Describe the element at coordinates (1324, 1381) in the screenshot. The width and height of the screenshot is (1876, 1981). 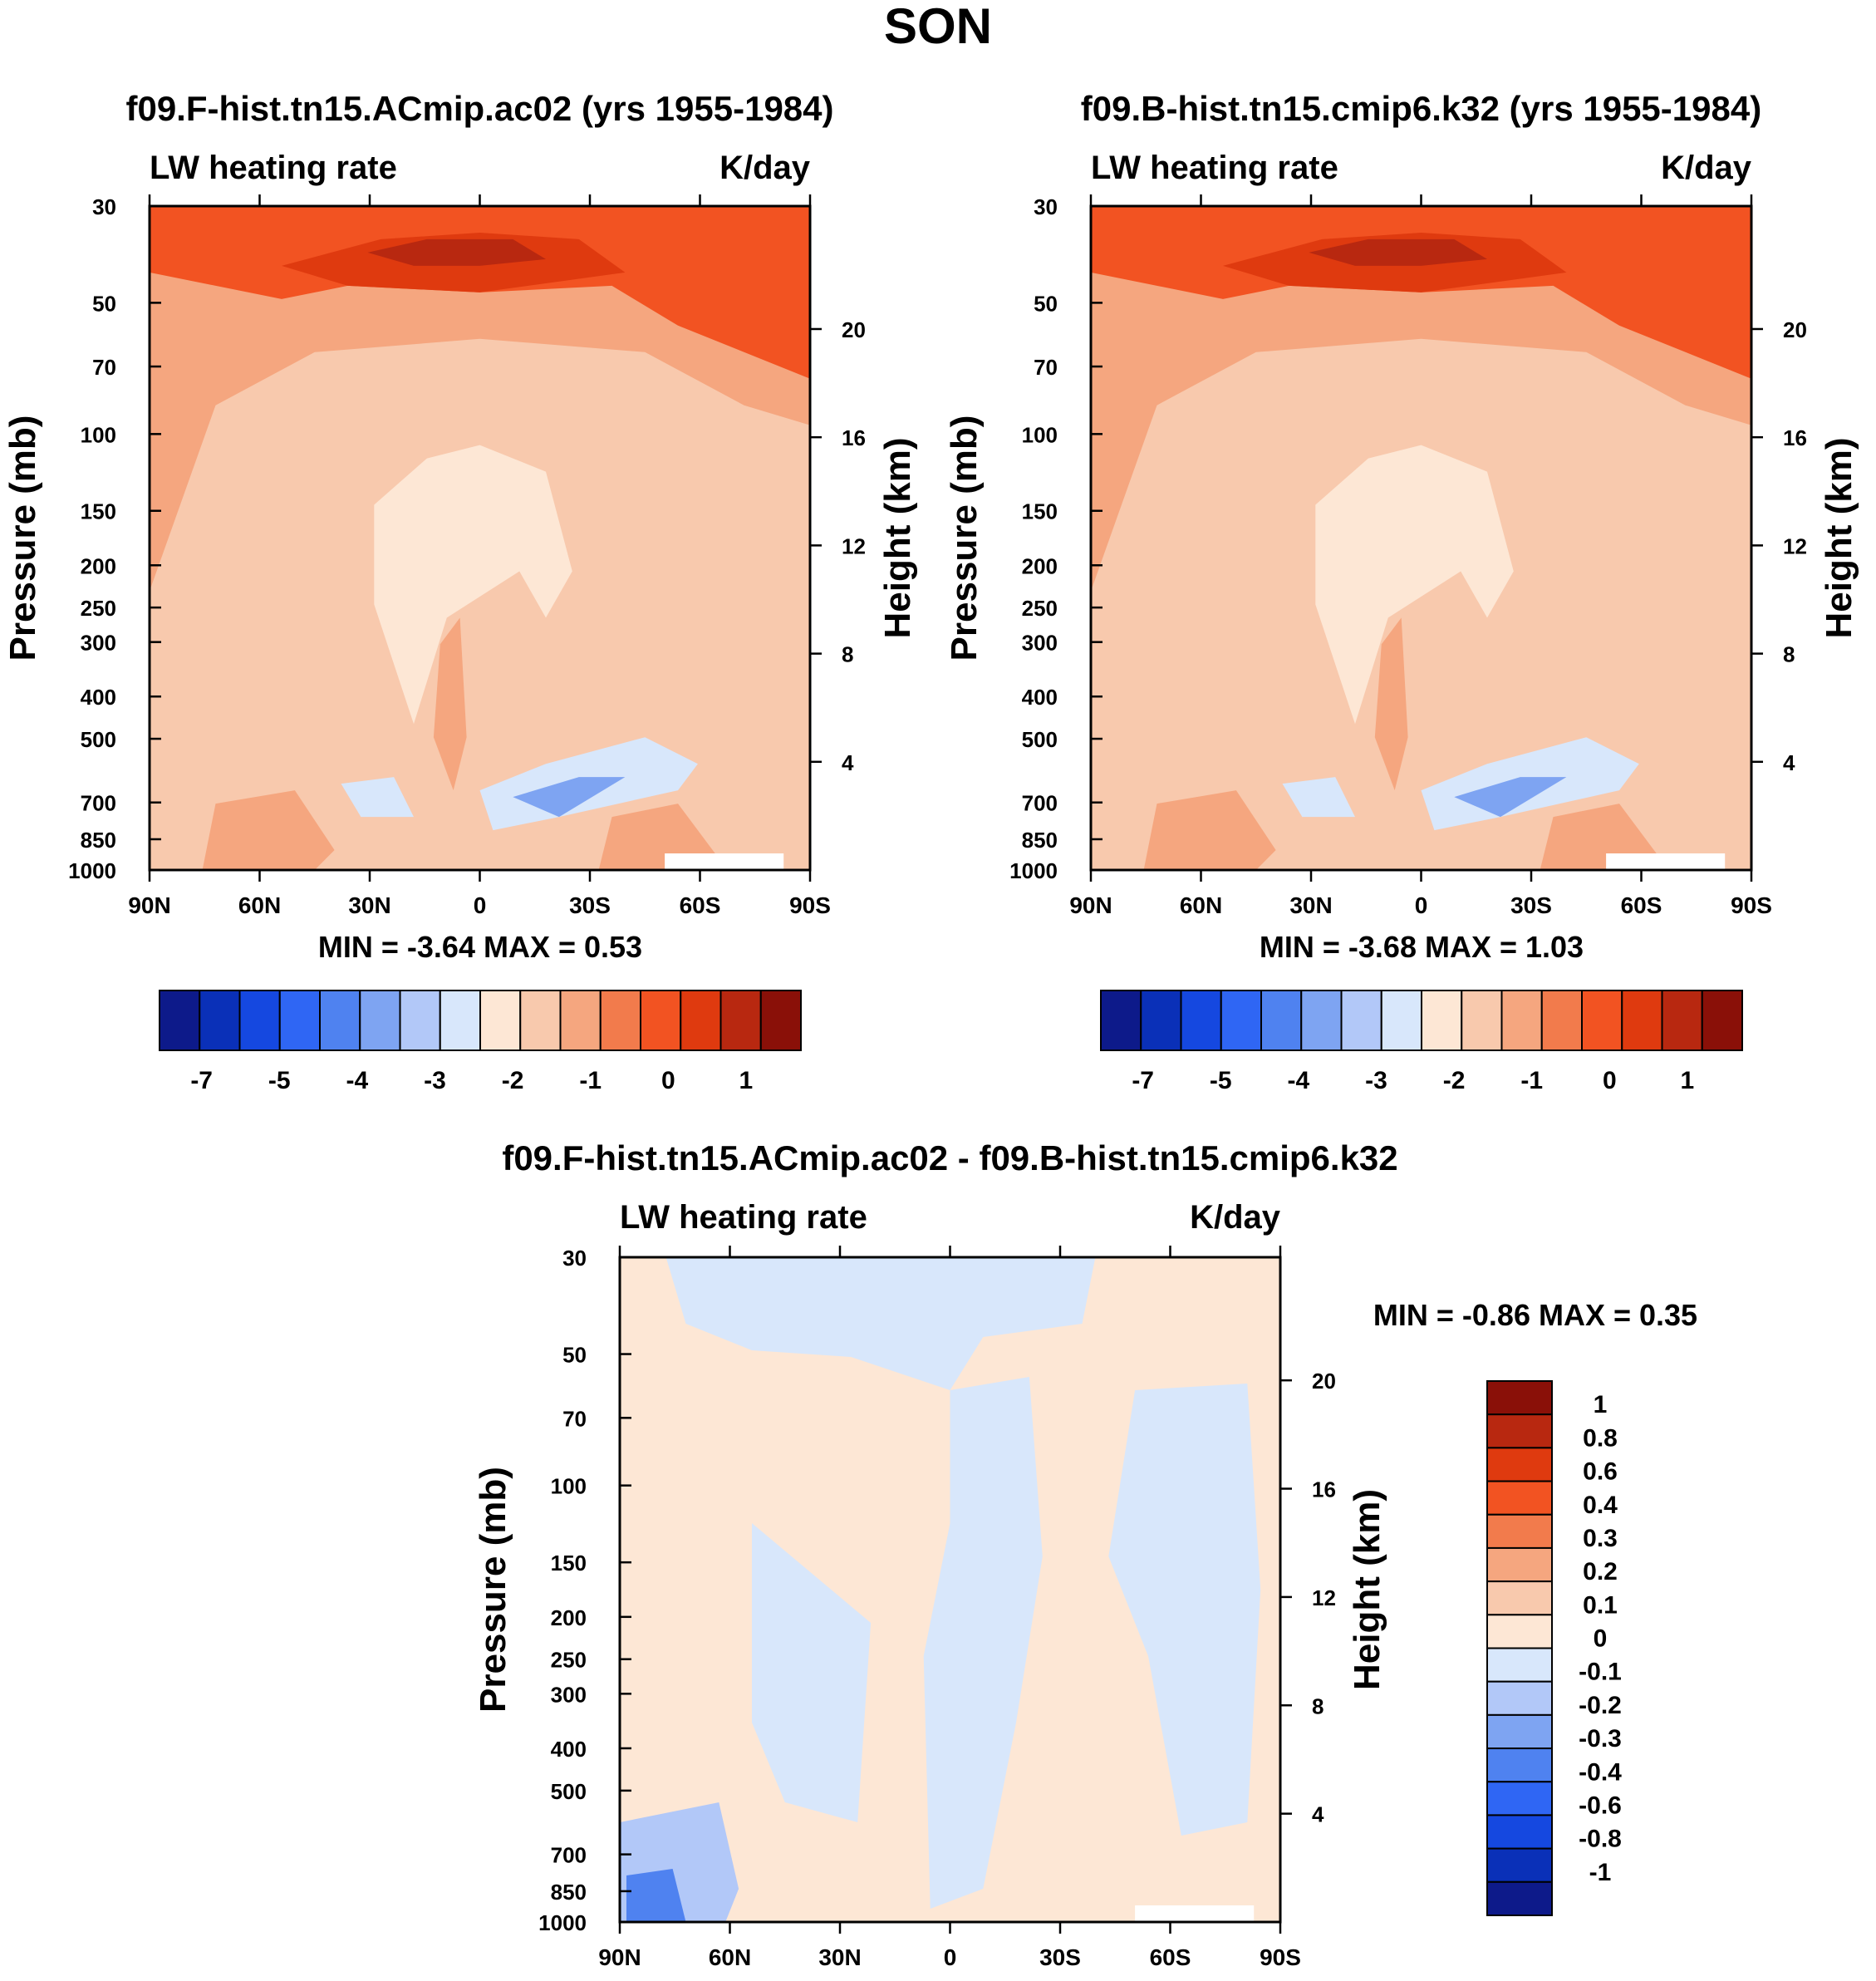
I see `height-tick-label: 20` at that location.